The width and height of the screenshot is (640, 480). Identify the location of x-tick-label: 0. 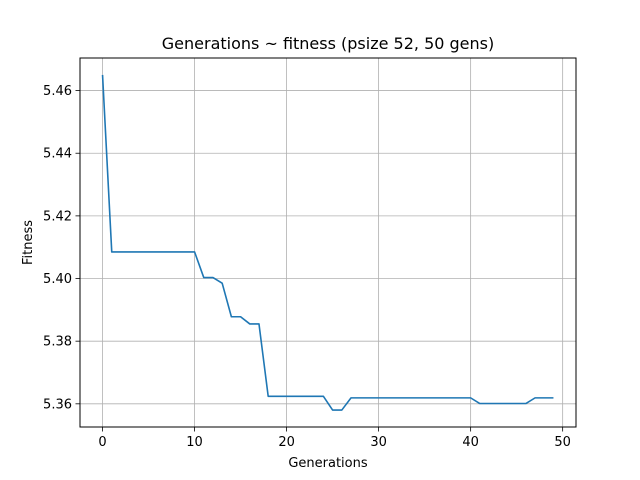
(102, 442).